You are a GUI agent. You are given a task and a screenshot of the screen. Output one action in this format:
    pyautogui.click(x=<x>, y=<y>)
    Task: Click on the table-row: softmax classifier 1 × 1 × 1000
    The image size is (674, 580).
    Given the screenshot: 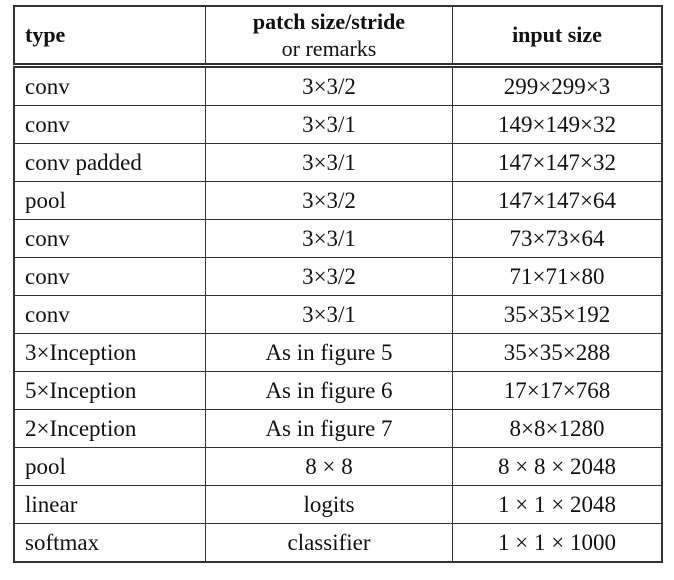 What is the action you would take?
    pyautogui.click(x=338, y=543)
    